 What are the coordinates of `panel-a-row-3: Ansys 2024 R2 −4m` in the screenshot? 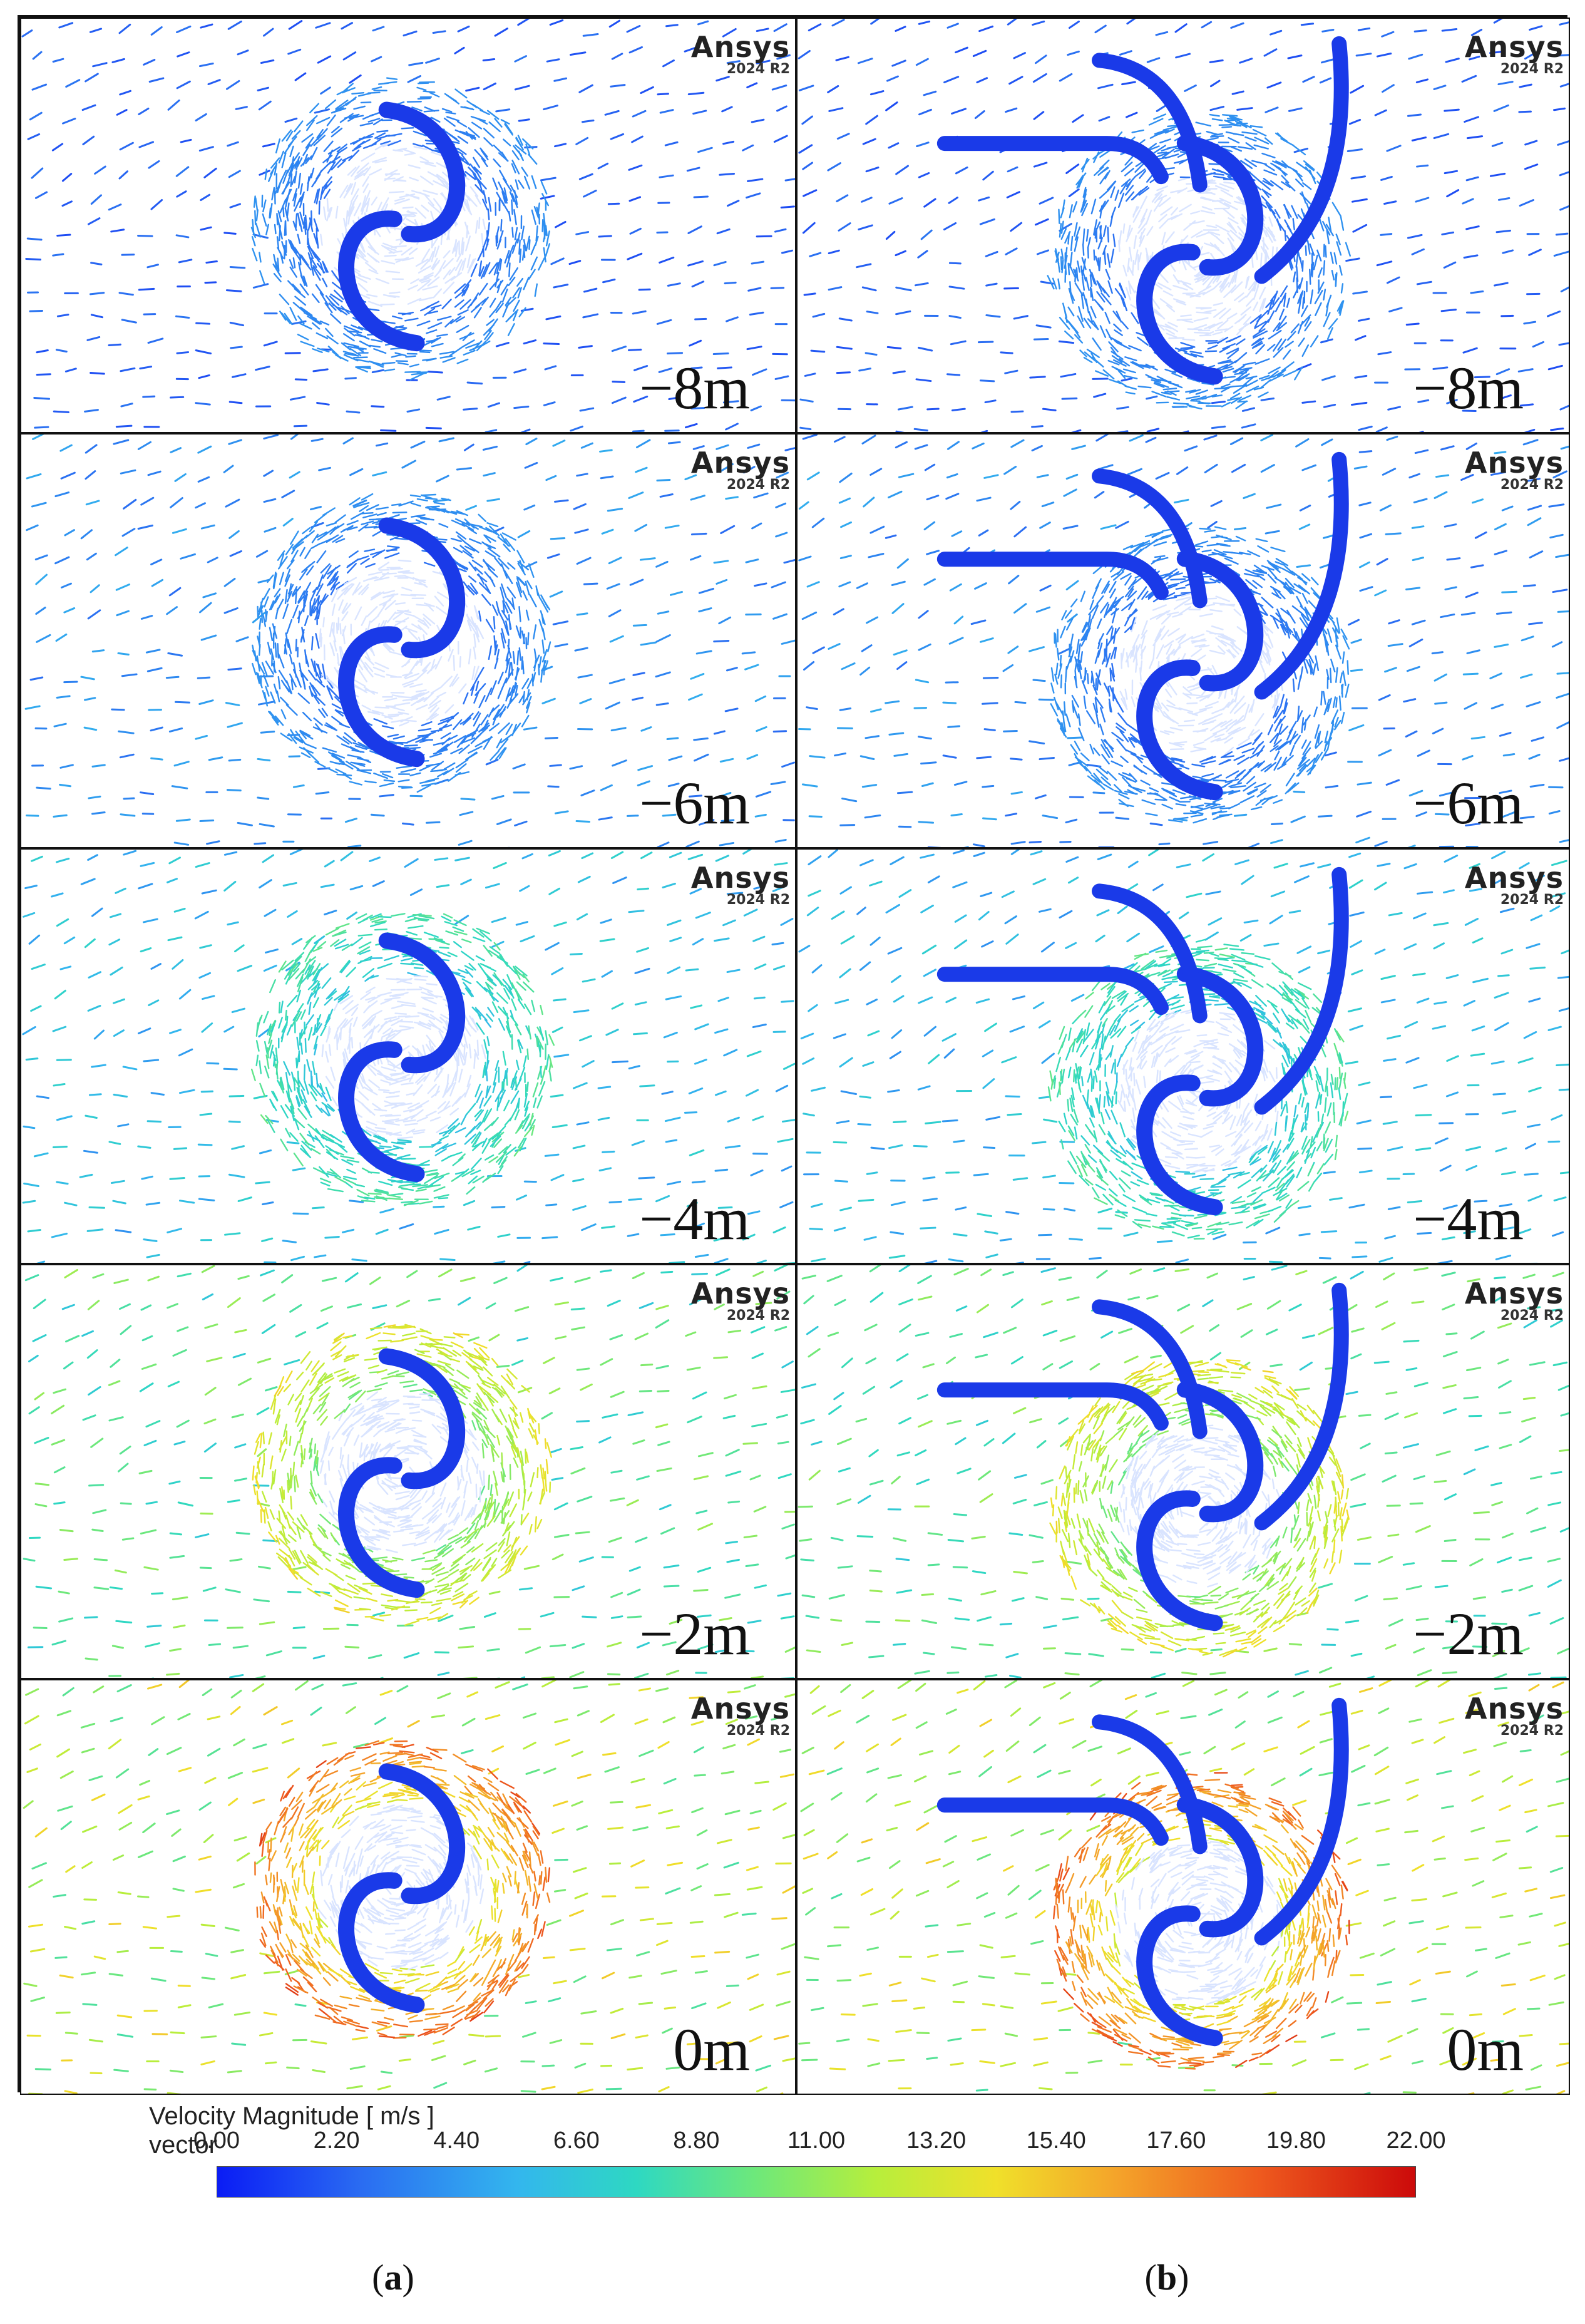 It's located at (408, 1056).